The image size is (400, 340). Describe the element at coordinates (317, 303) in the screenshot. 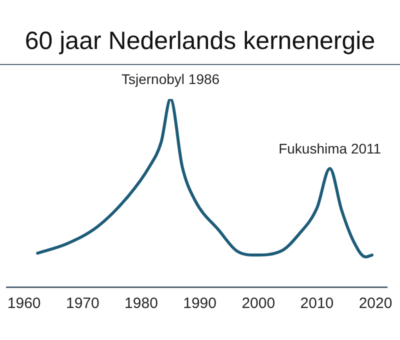

I see `x-tick-label: 2010` at that location.